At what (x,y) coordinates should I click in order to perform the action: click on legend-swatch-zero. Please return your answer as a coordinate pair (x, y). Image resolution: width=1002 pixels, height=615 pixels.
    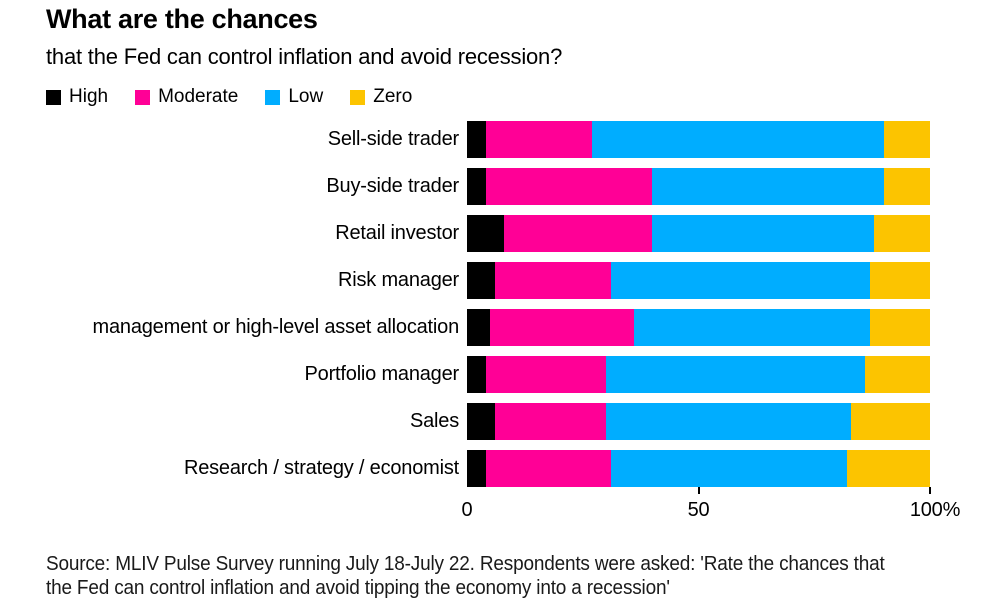
    Looking at the image, I should click on (358, 97).